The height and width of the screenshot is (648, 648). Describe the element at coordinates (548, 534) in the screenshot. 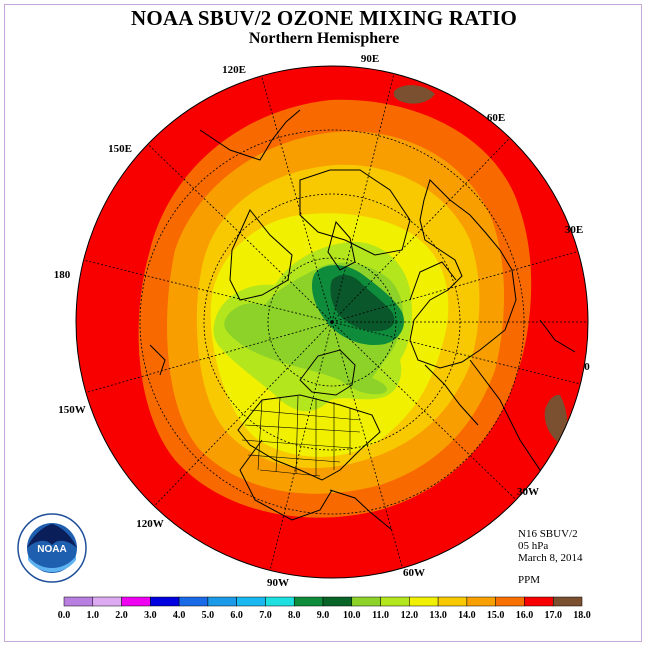

I see `instrument-label: N16 SBUV/2` at that location.